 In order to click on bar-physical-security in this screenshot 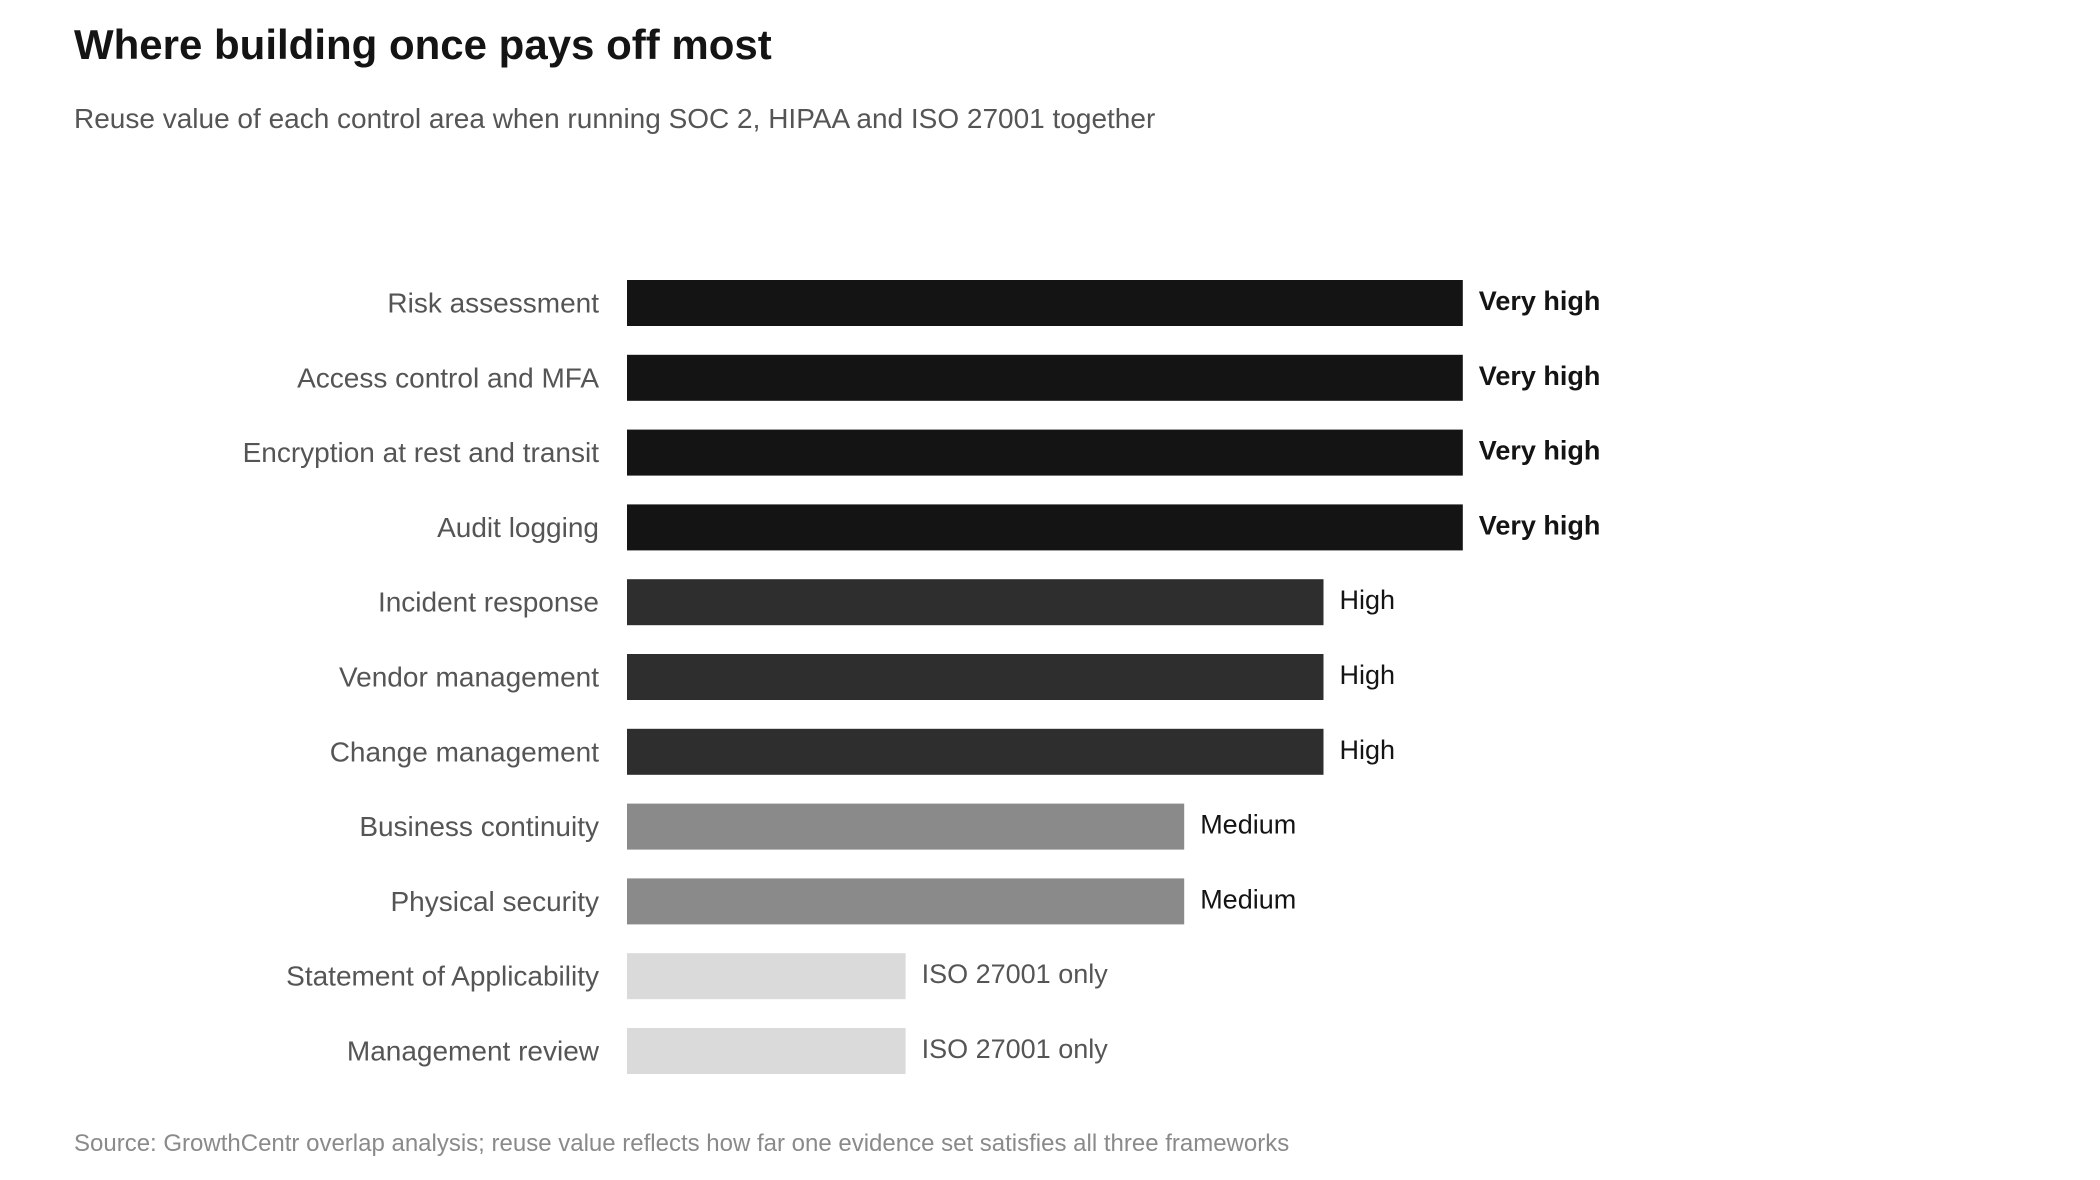, I will do `click(906, 901)`.